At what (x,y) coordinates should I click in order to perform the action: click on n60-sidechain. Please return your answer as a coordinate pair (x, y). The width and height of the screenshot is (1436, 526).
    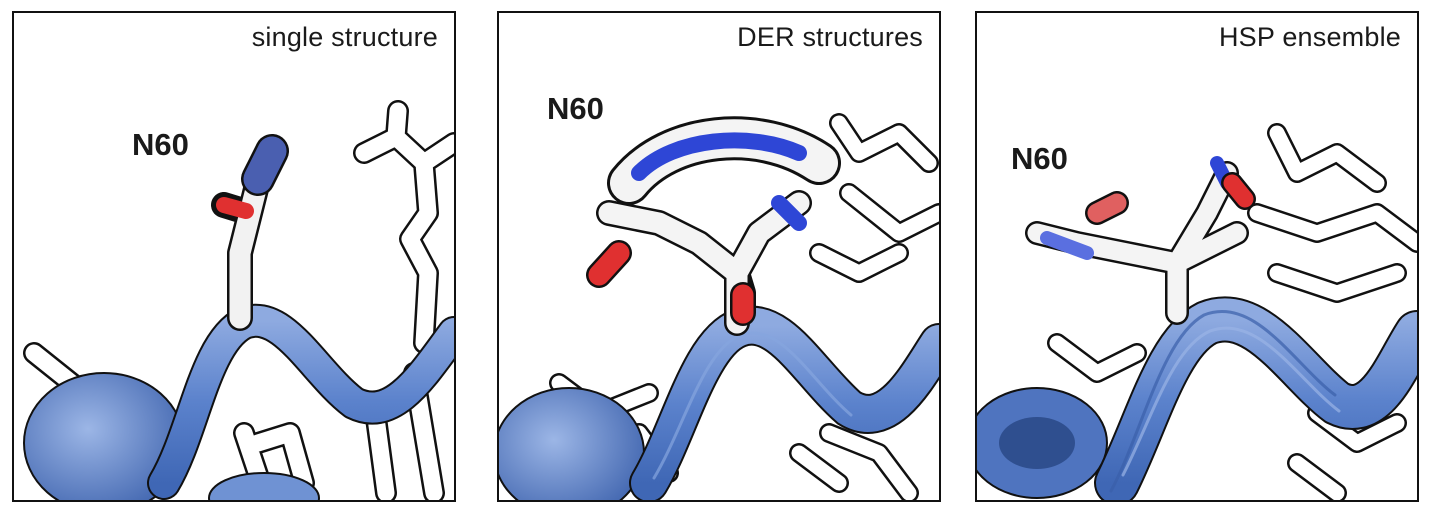
    Looking at the image, I should click on (250, 232).